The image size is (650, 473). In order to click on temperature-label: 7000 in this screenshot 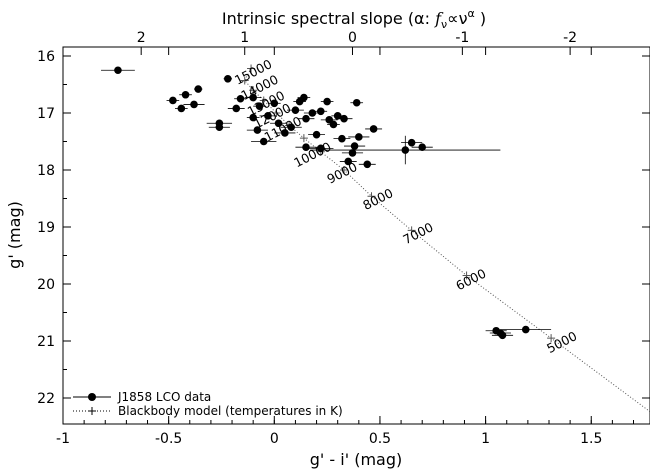, I will do `click(417, 233)`.